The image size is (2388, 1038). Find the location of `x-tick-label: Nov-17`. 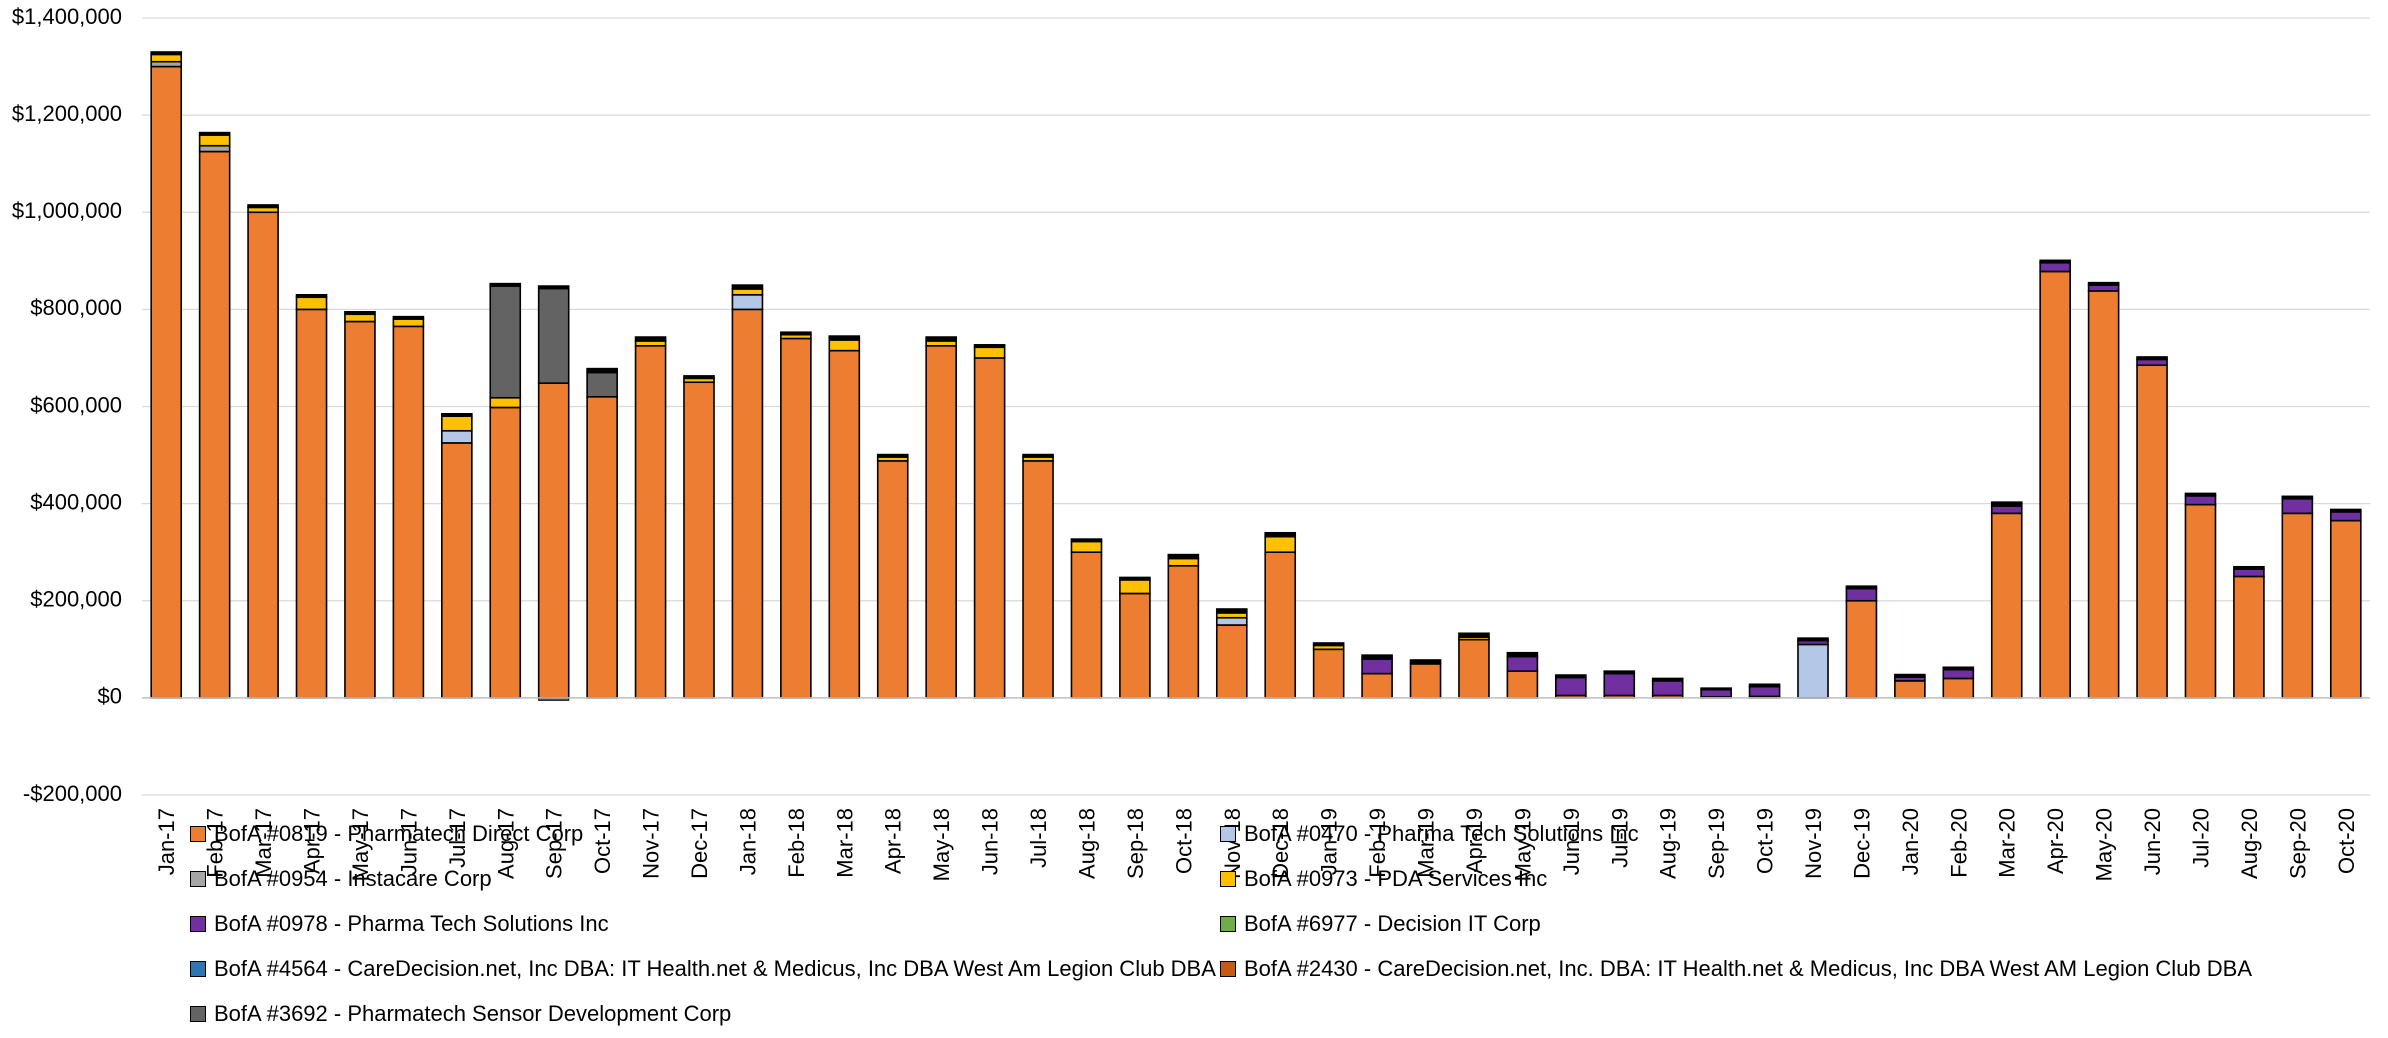

x-tick-label: Nov-17 is located at coordinates (651, 843).